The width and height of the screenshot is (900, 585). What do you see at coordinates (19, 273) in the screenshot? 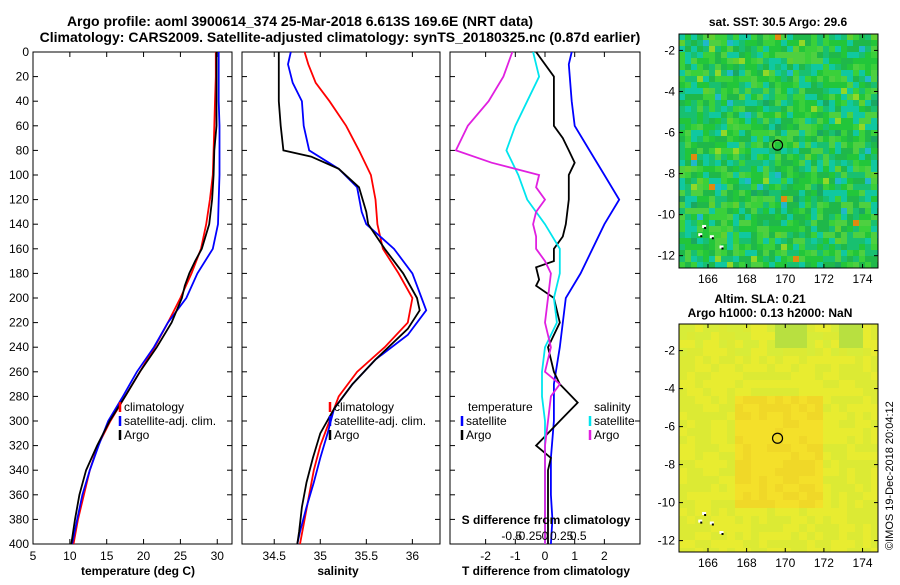
I see `y-tick-label: 180` at bounding box center [19, 273].